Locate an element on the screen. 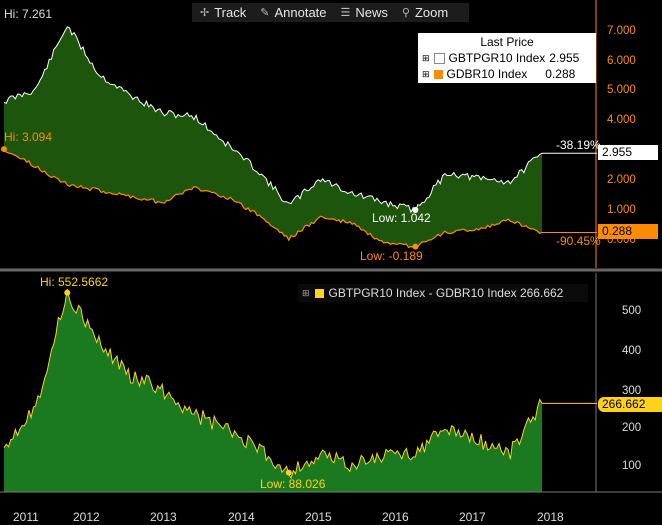 This screenshot has width=662, height=525. x-tick: 2012 is located at coordinates (86, 517).